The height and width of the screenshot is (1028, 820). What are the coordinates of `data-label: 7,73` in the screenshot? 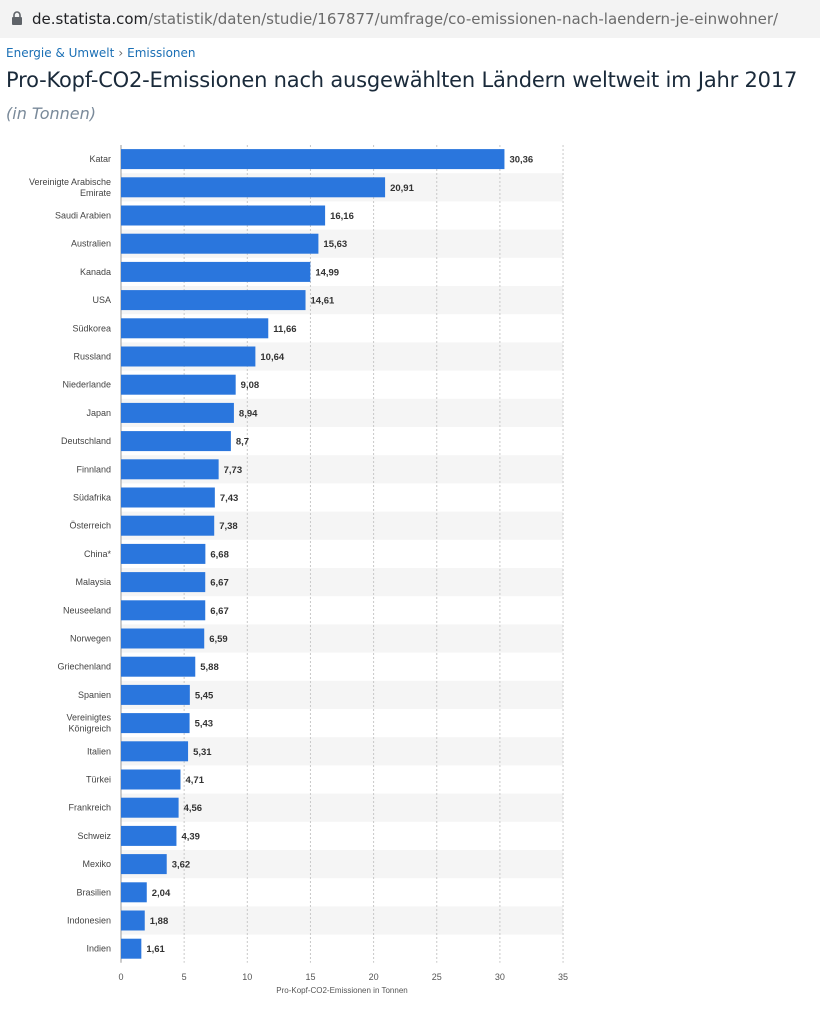 It's located at (233, 470).